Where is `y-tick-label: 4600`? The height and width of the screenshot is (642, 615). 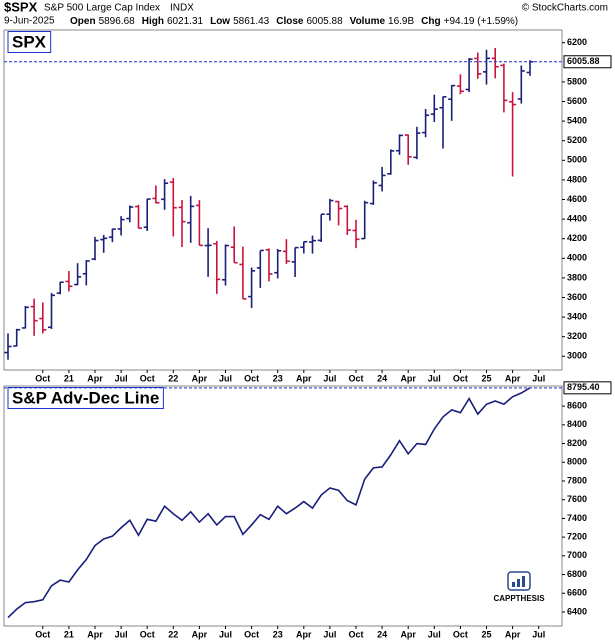
y-tick-label: 4600 is located at coordinates (577, 199).